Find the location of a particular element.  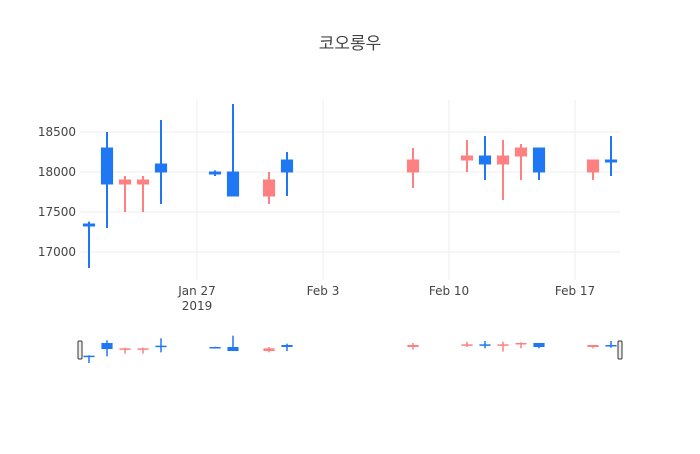

range-slider is located at coordinates (350, 349).